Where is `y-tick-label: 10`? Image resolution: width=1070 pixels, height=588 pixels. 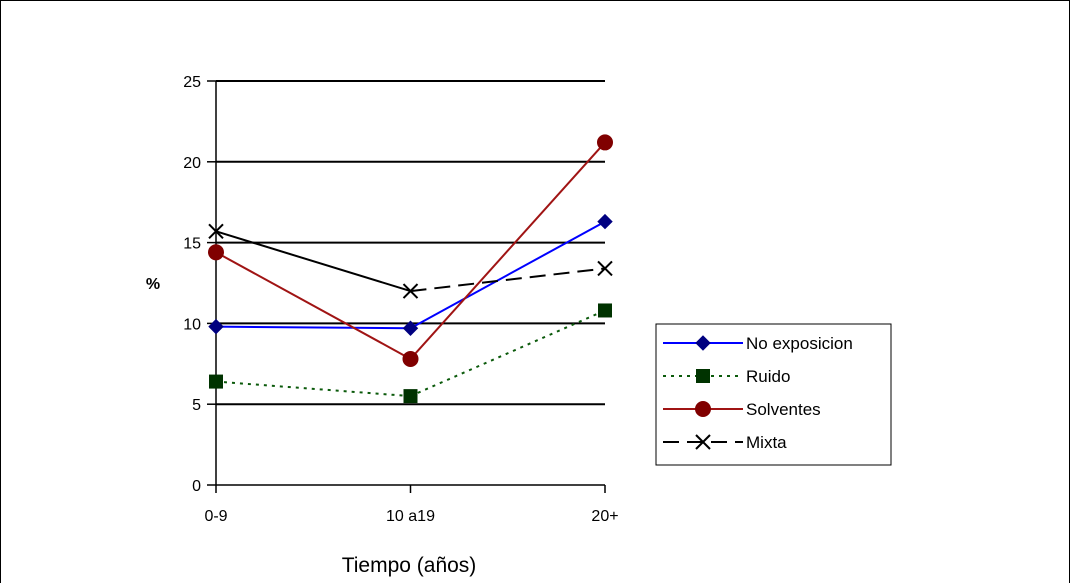 y-tick-label: 10 is located at coordinates (192, 324).